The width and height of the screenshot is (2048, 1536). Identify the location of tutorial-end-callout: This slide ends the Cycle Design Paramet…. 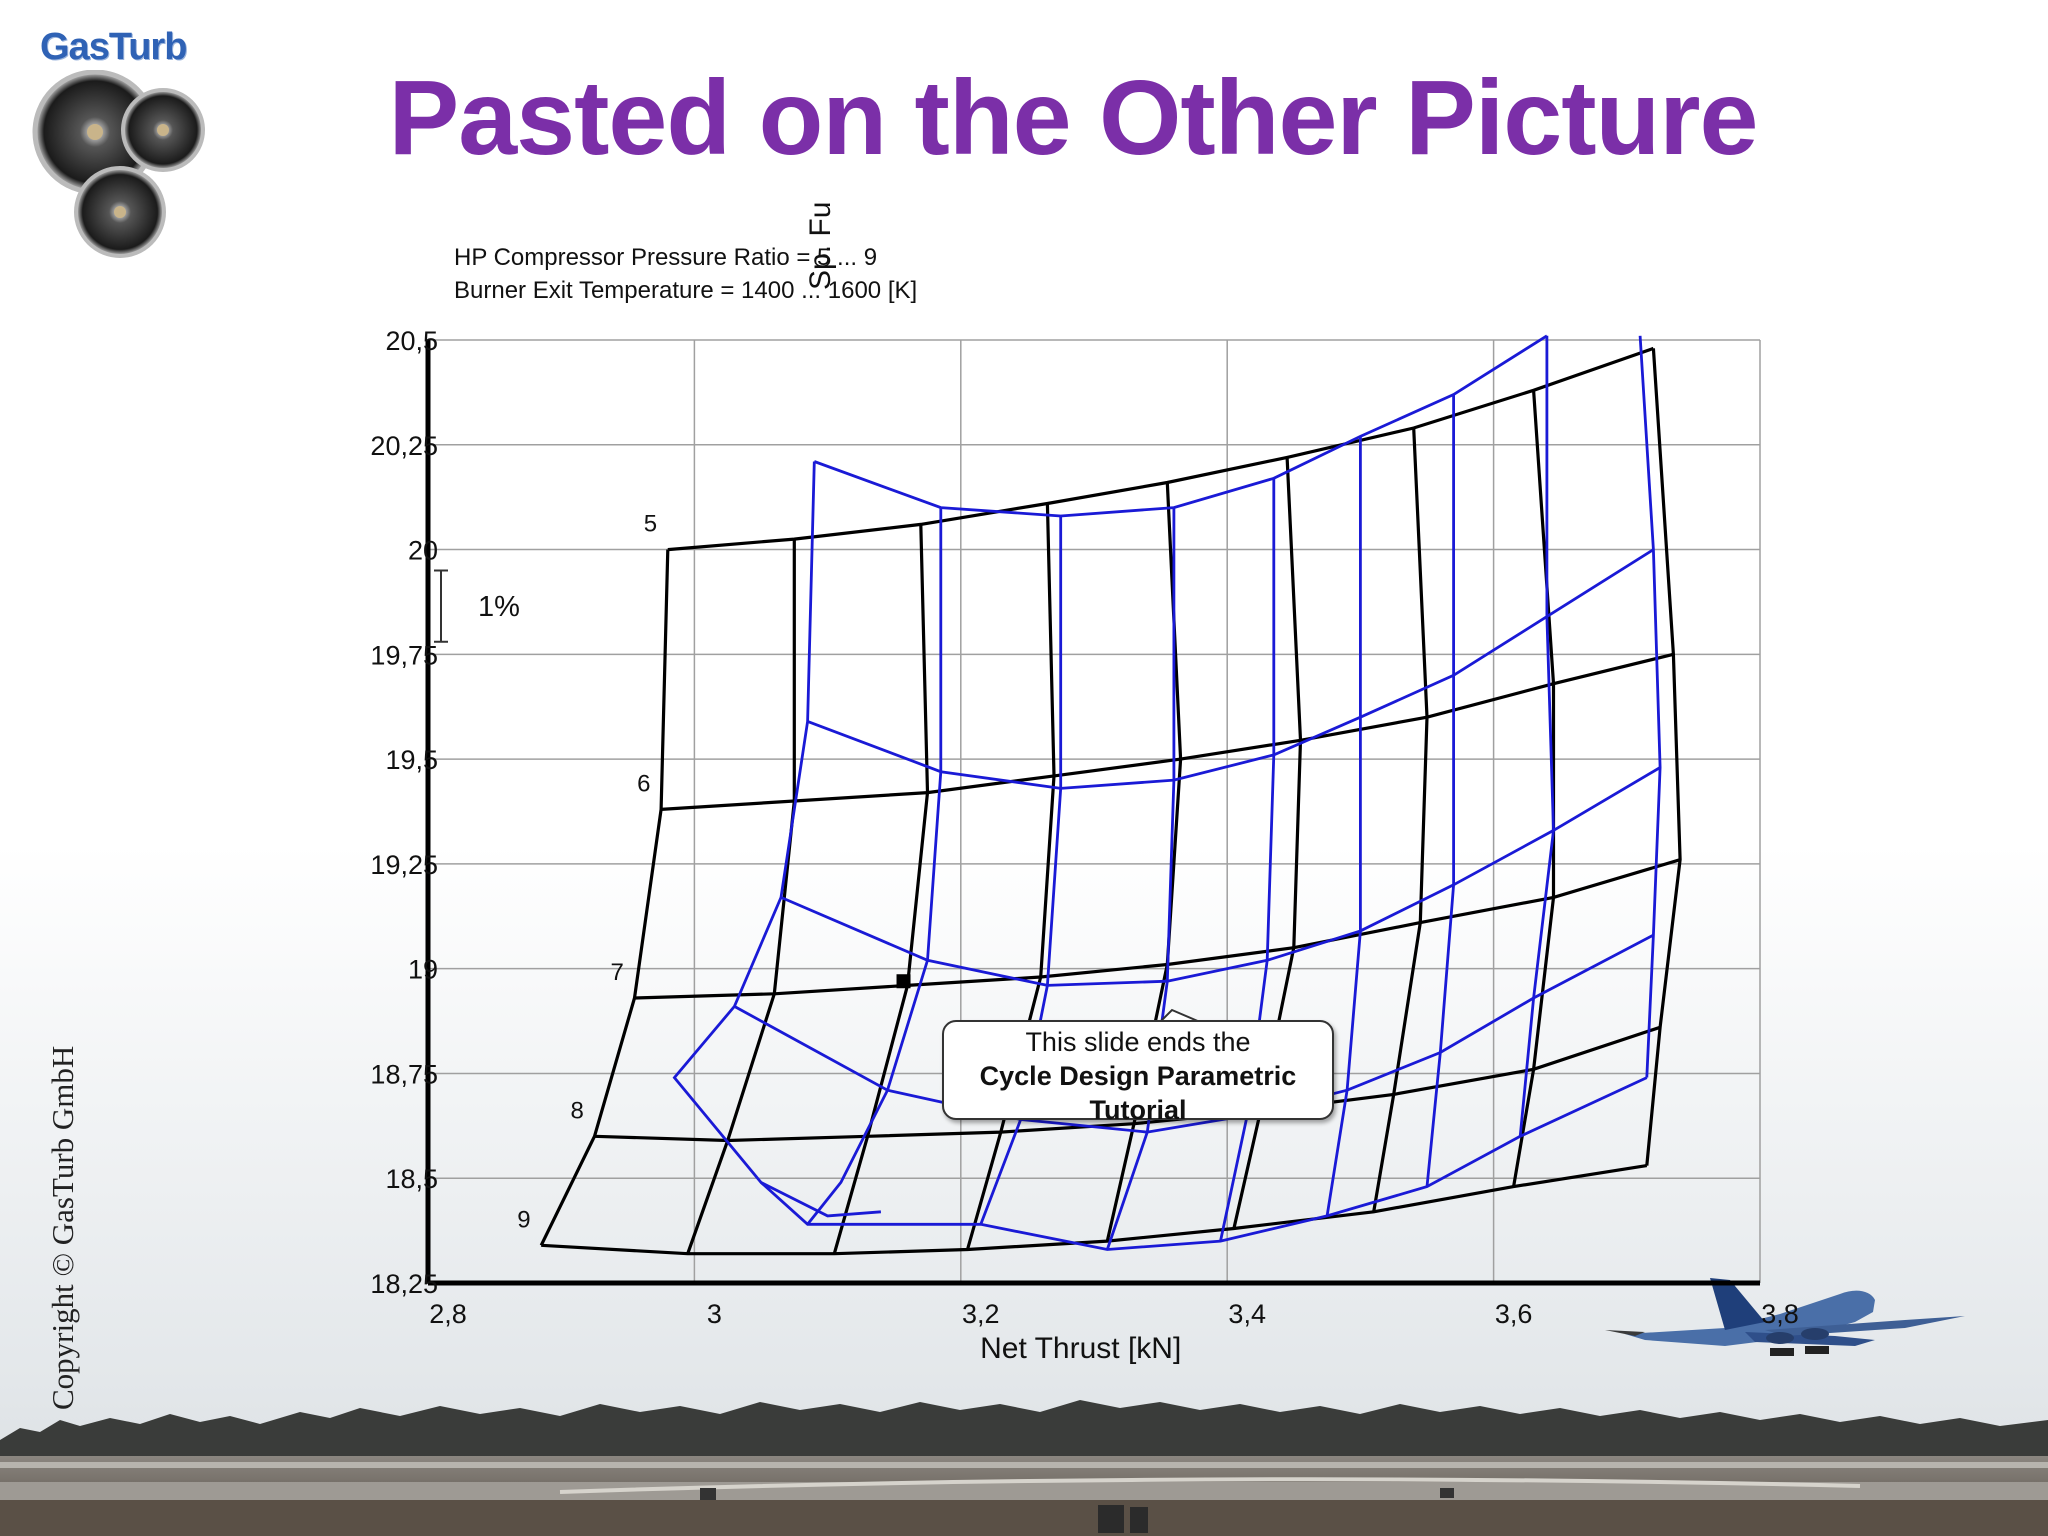
(1138, 1072).